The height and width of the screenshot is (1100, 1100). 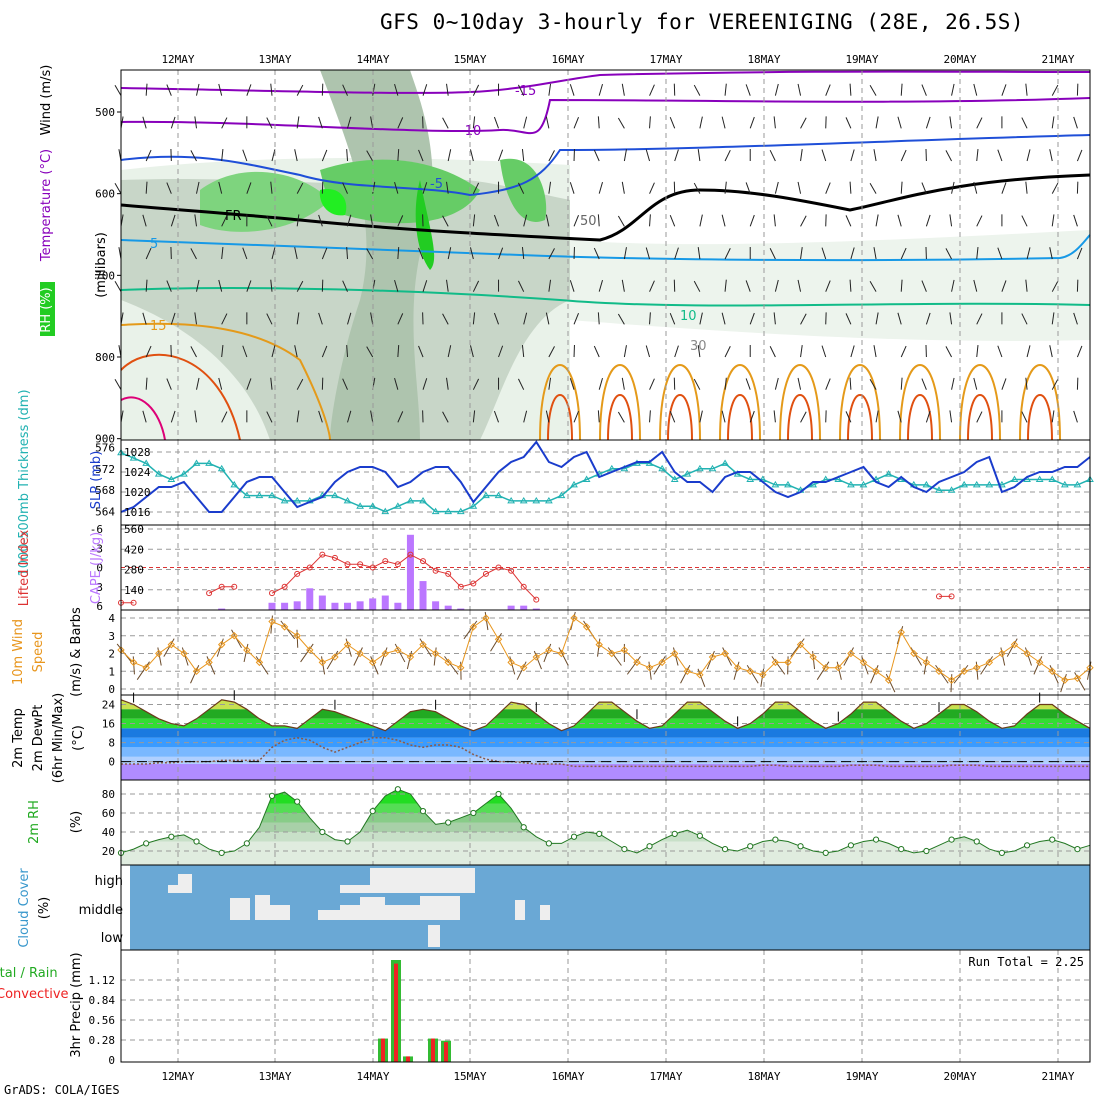 What do you see at coordinates (108, 813) in the screenshot?
I see `rh-tick-label: 60` at bounding box center [108, 813].